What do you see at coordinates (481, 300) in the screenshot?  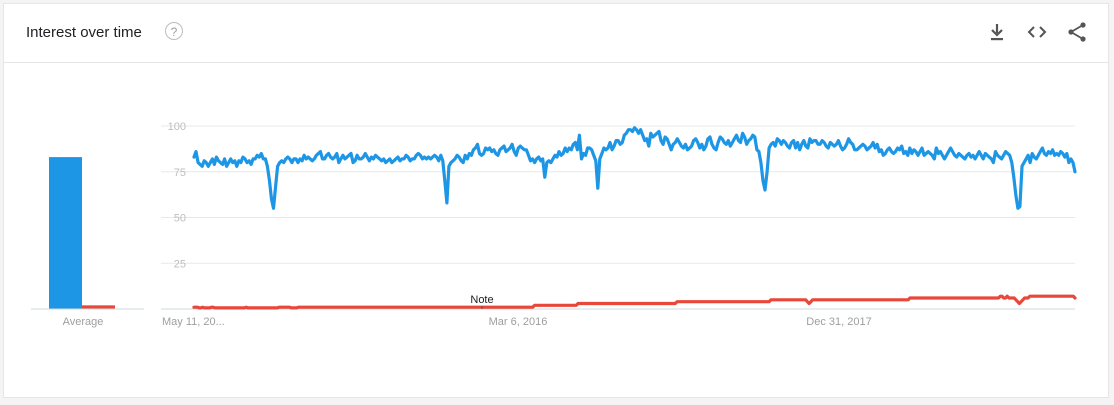 I see `note-annotation: Note` at bounding box center [481, 300].